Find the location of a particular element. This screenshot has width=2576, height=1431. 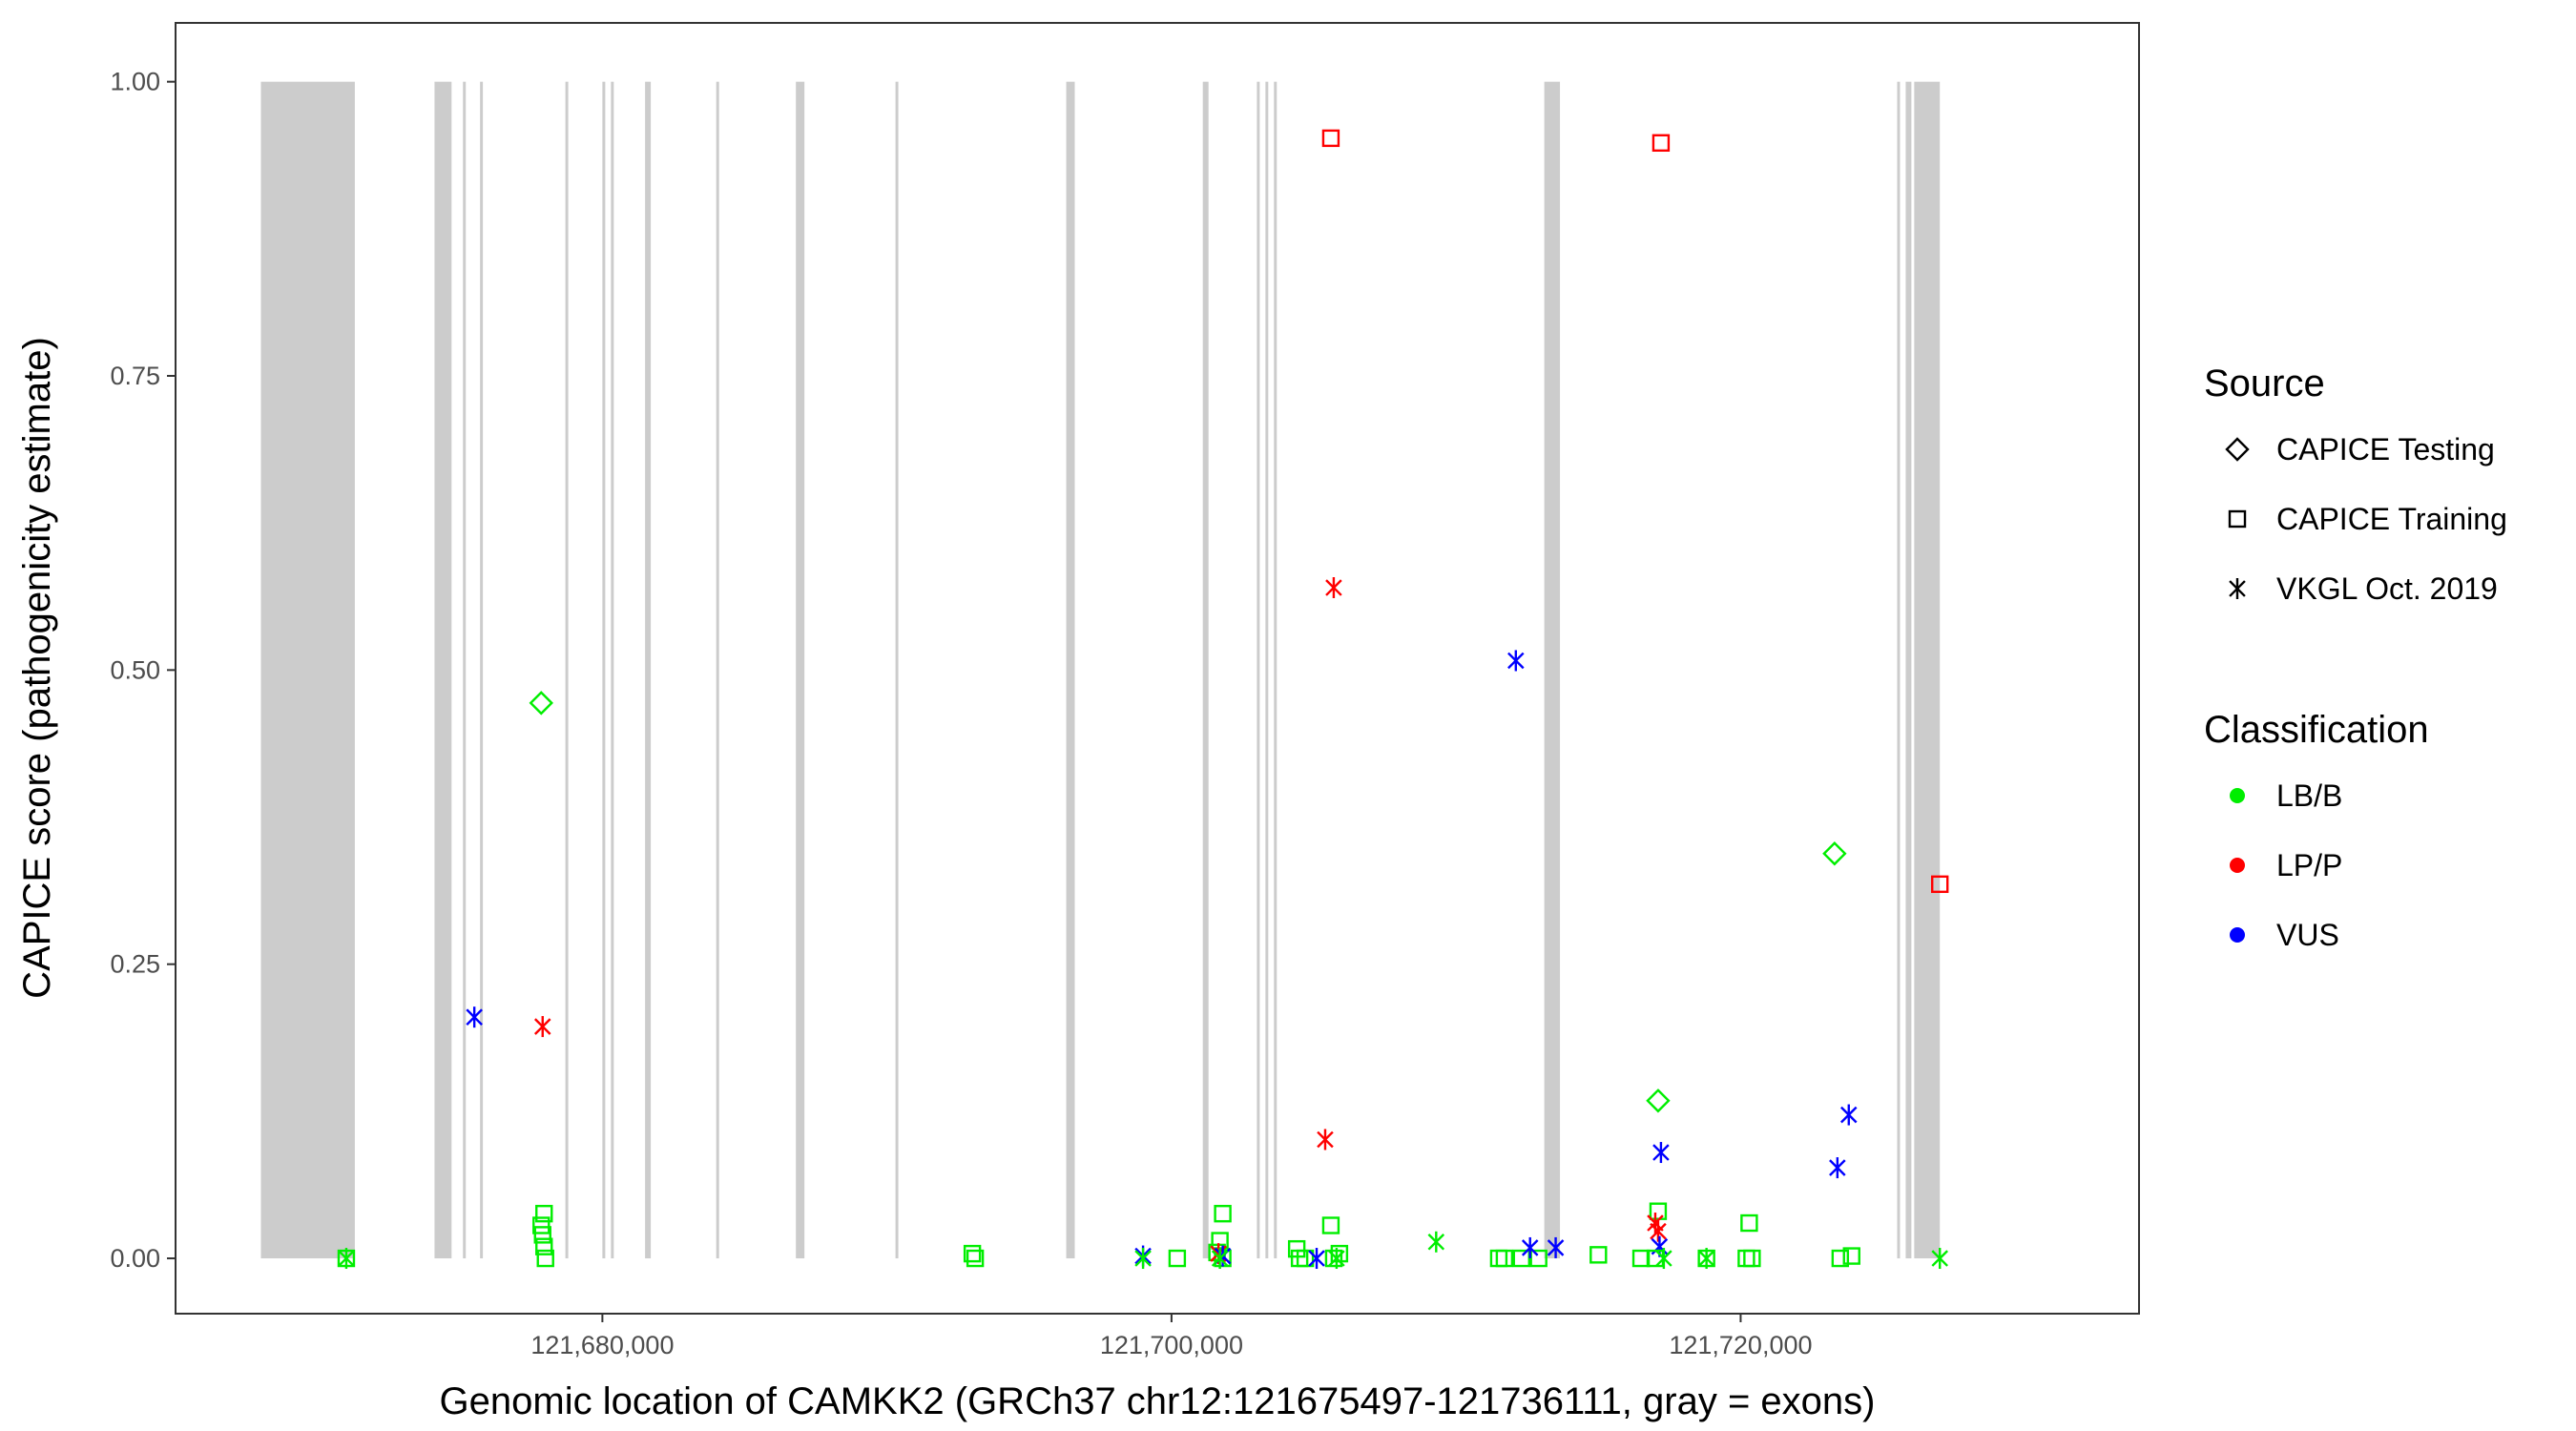

y-tick-label: 0.25 is located at coordinates (135, 964).